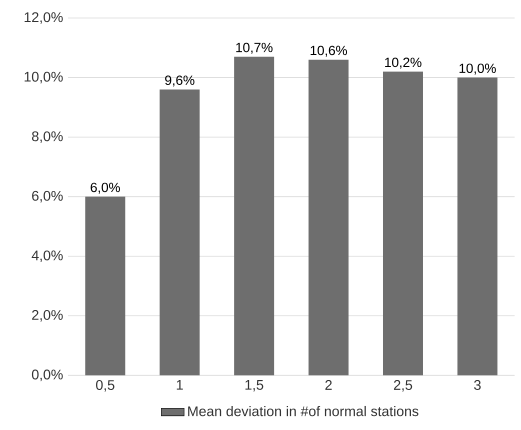  What do you see at coordinates (303, 411) in the screenshot?
I see `legend-label: Mean deviation in #of normal stations` at bounding box center [303, 411].